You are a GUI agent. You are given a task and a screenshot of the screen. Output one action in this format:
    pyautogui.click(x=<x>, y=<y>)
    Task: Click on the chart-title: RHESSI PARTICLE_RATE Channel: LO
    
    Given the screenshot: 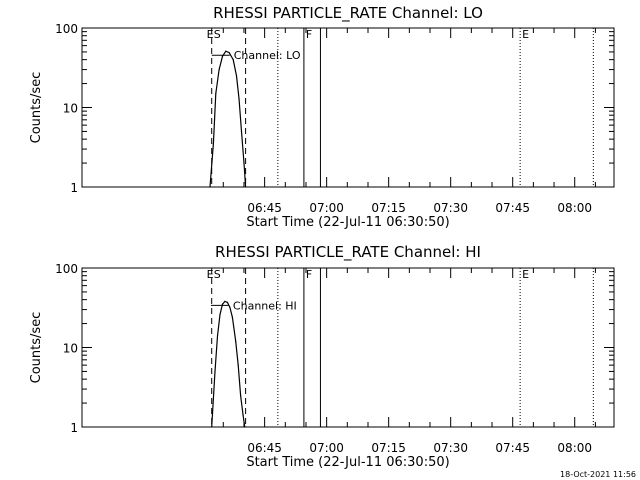 What is the action you would take?
    pyautogui.click(x=348, y=13)
    